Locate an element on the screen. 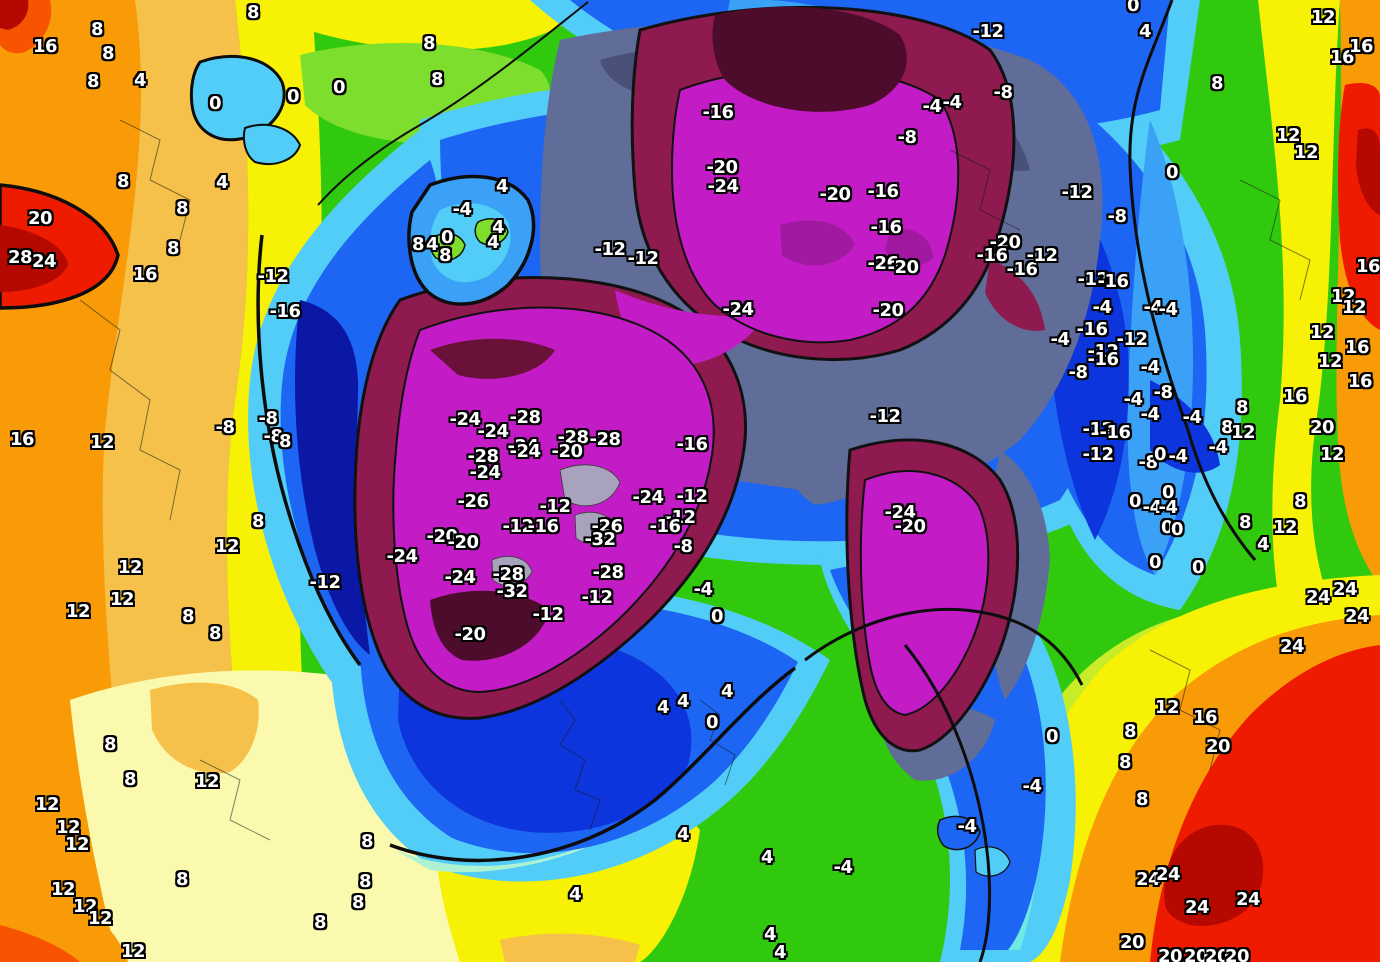 This screenshot has width=1380, height=962. region-terrain-greenland2 is located at coordinates (595, 528).